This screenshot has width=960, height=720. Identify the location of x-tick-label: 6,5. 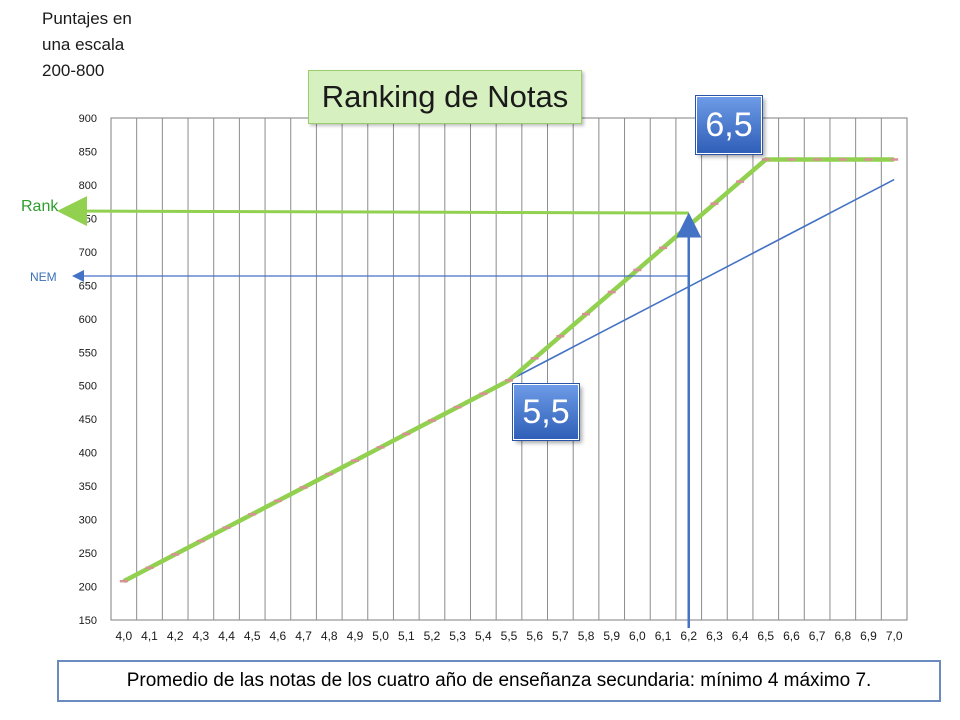
(765, 636).